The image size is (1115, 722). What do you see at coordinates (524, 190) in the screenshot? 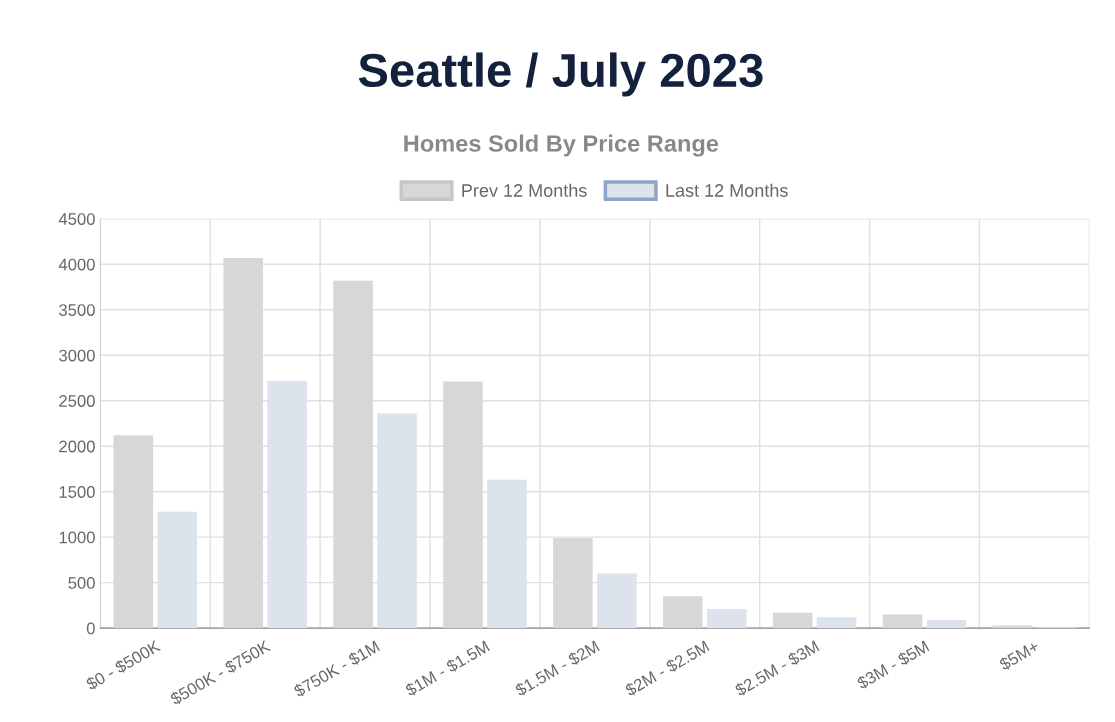
I see `legend-label: Prev 12 Months` at bounding box center [524, 190].